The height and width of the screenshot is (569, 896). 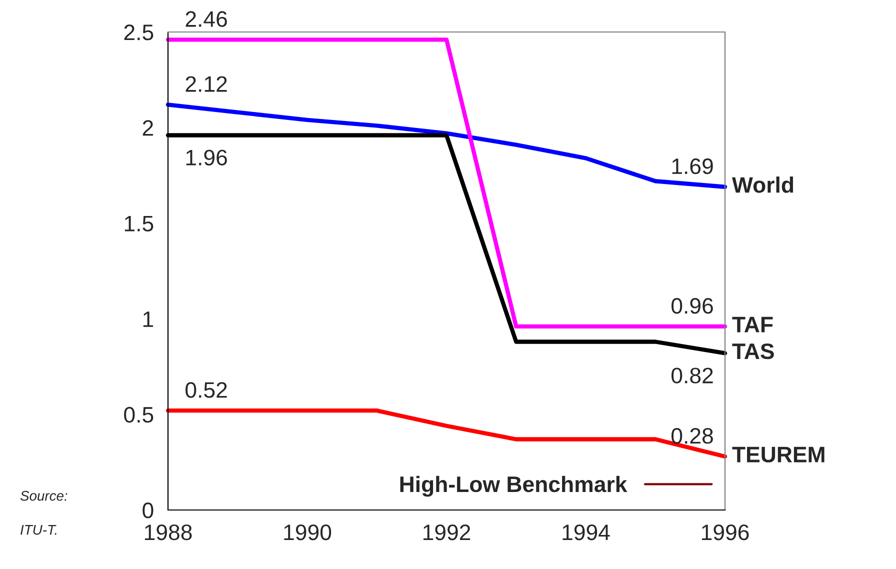 I want to click on data-label: 1.69, so click(x=692, y=166).